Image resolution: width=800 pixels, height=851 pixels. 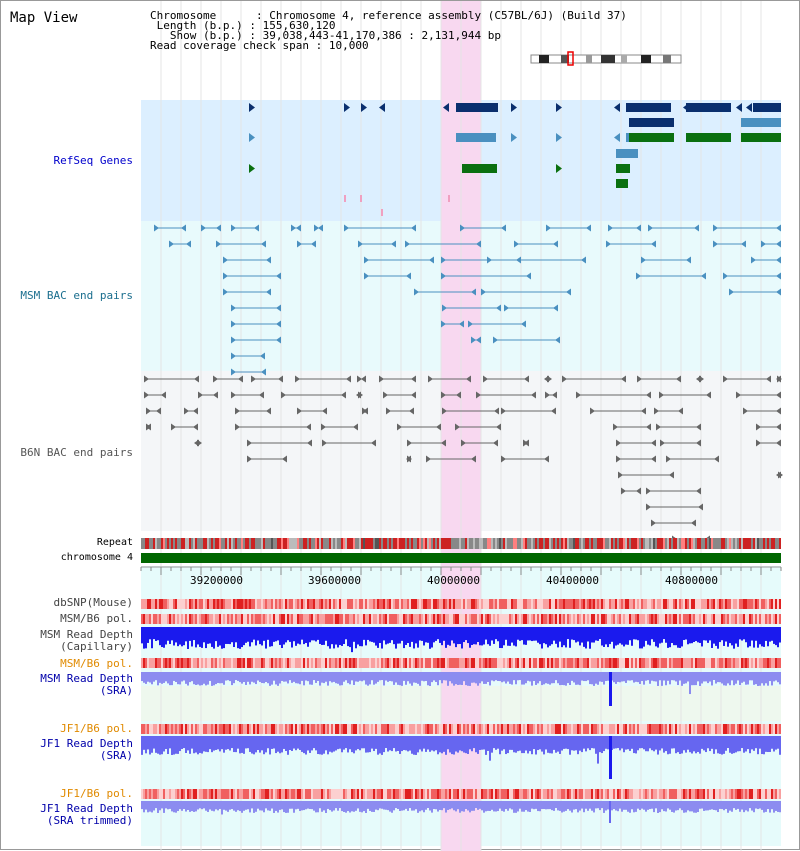 What do you see at coordinates (96, 729) in the screenshot?
I see `jf1-b6-pol-track-label: JF1/B6 pol.` at bounding box center [96, 729].